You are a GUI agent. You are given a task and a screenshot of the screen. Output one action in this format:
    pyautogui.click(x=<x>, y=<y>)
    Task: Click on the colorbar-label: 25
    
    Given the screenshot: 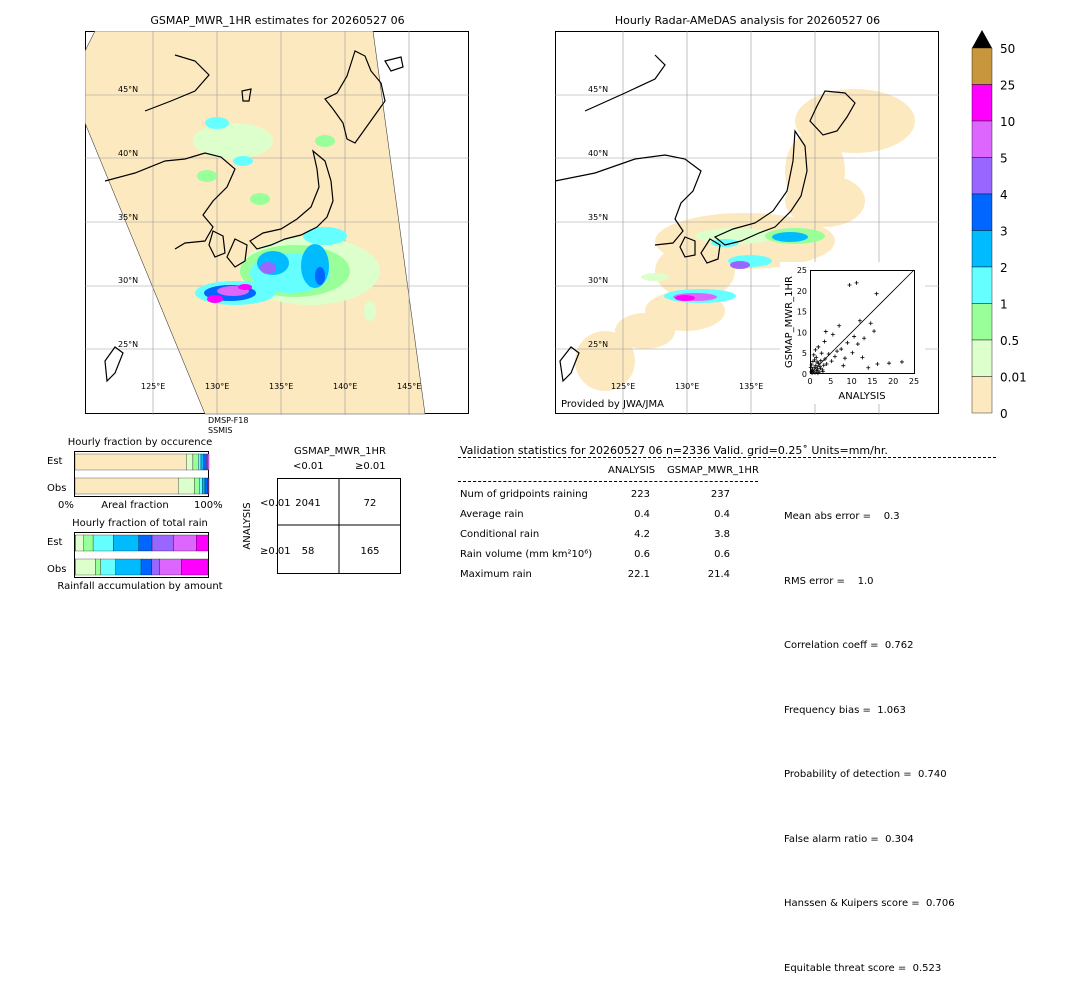 What is the action you would take?
    pyautogui.click(x=1007, y=86)
    